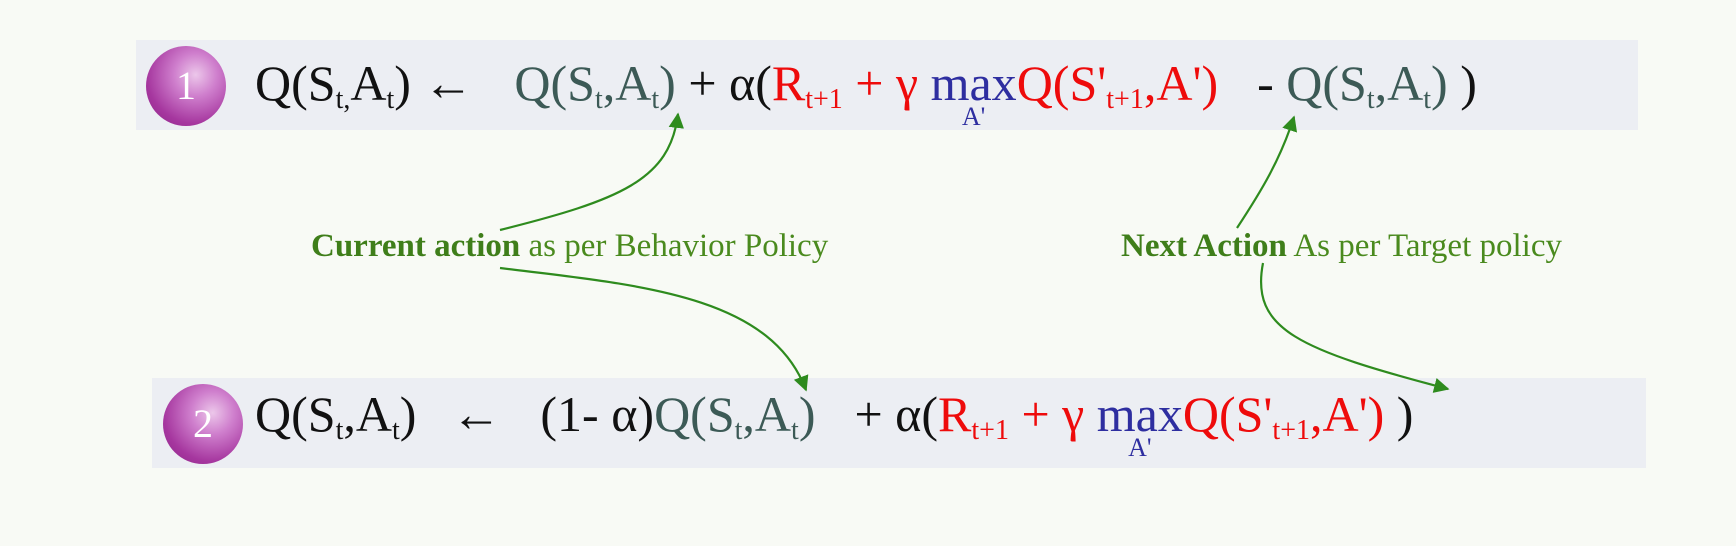 The width and height of the screenshot is (1736, 546). Describe the element at coordinates (597, 414) in the screenshot. I see `eq2-one-minus-alpha: (1- α)` at that location.